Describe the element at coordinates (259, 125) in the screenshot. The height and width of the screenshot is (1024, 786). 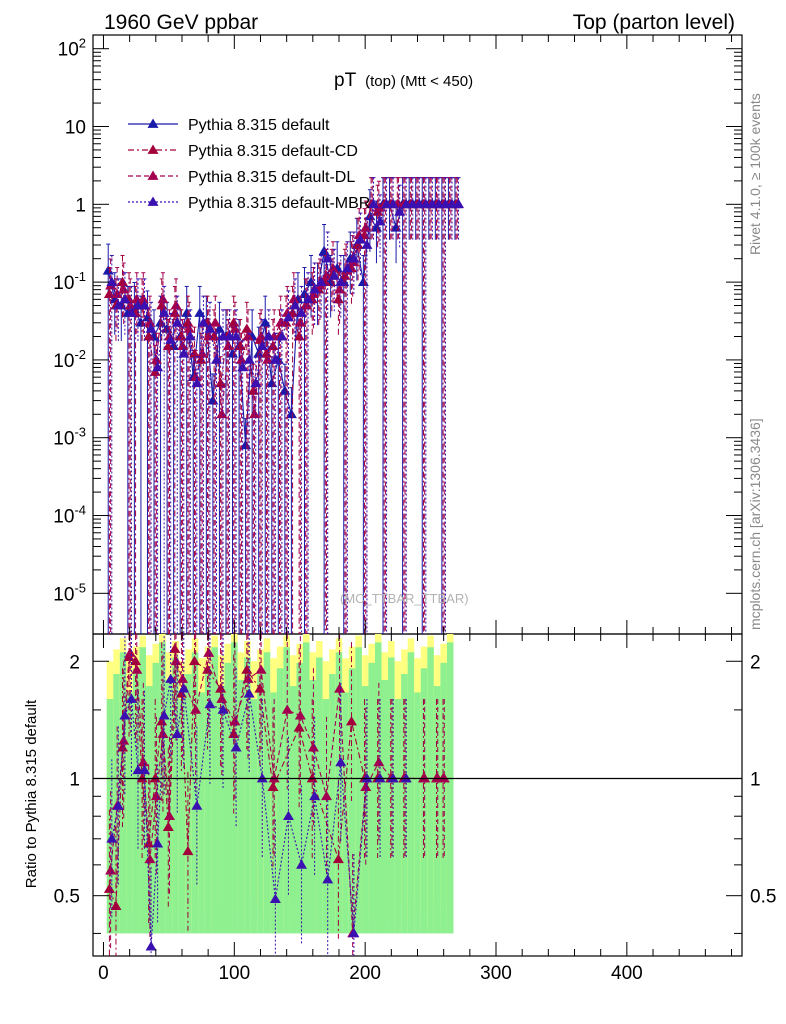
I see `legend-label: Pythia 8.315 default` at that location.